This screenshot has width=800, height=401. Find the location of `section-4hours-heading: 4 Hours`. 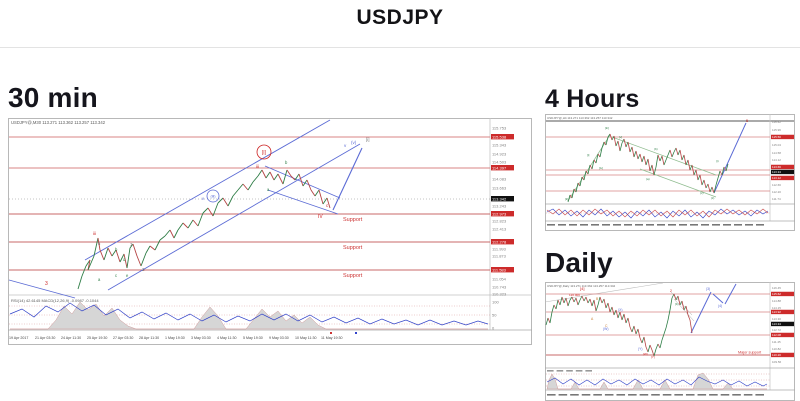

section-4hours-heading: 4 Hours is located at coordinates (592, 99).